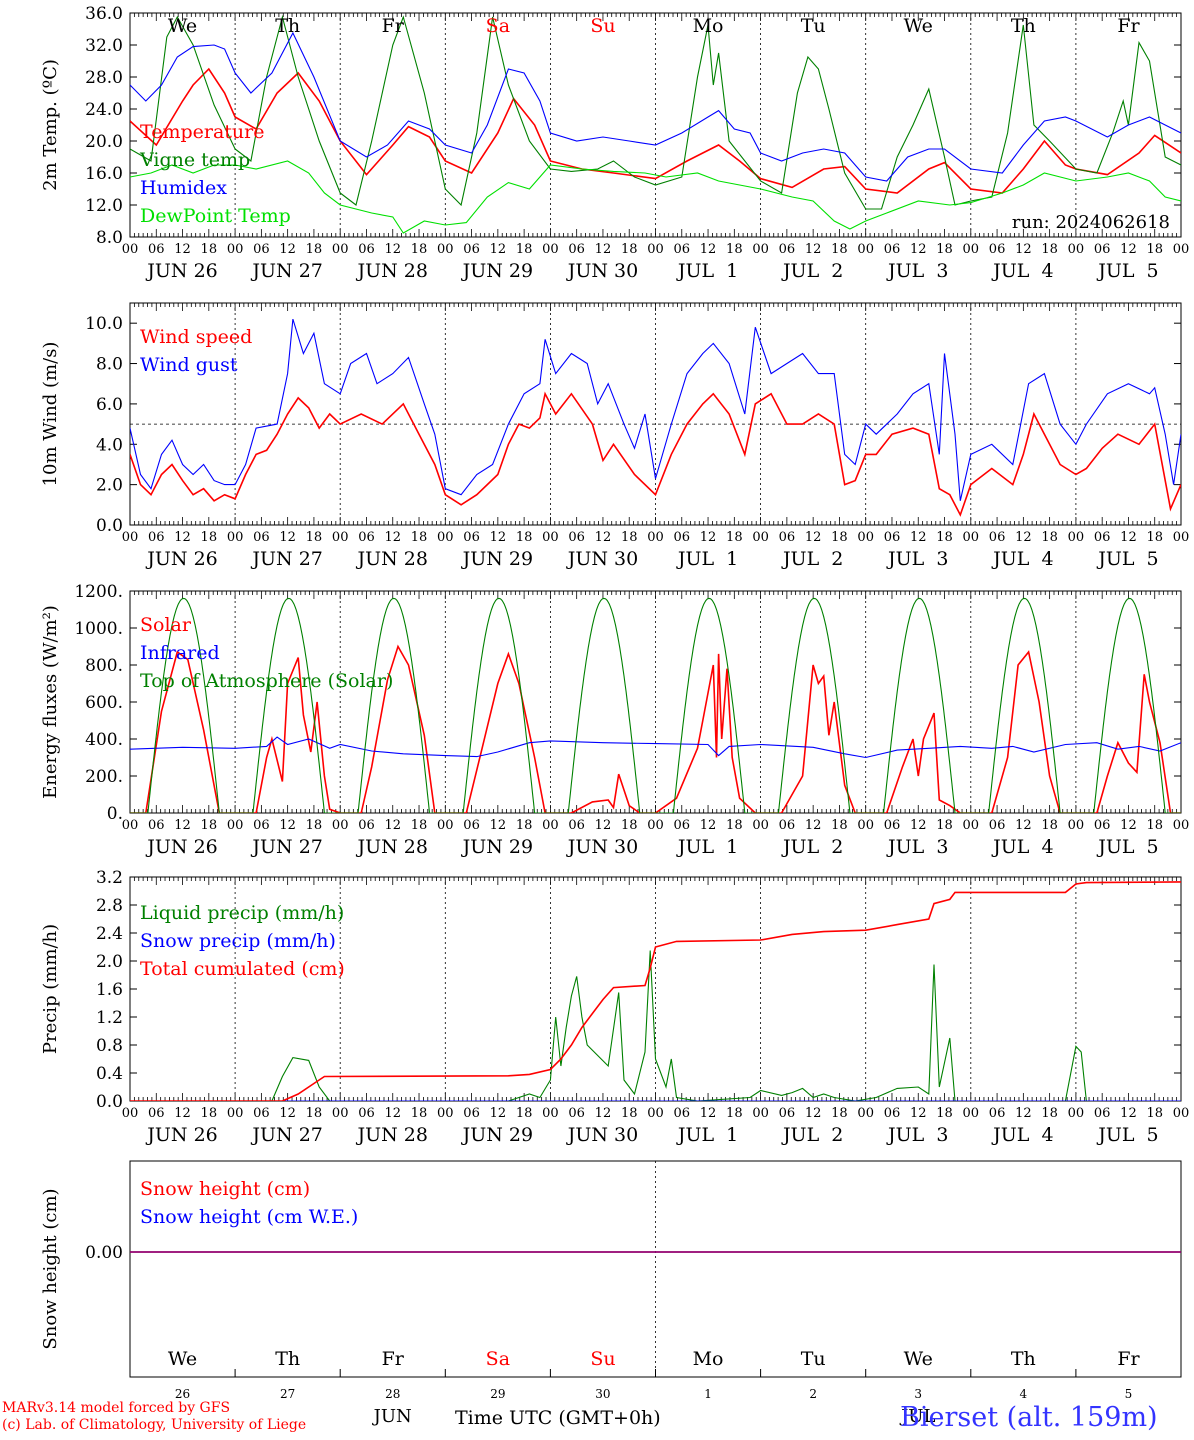 The image size is (1194, 1440). Describe the element at coordinates (104, 324) in the screenshot. I see `y-tick-label: 10.0` at that location.